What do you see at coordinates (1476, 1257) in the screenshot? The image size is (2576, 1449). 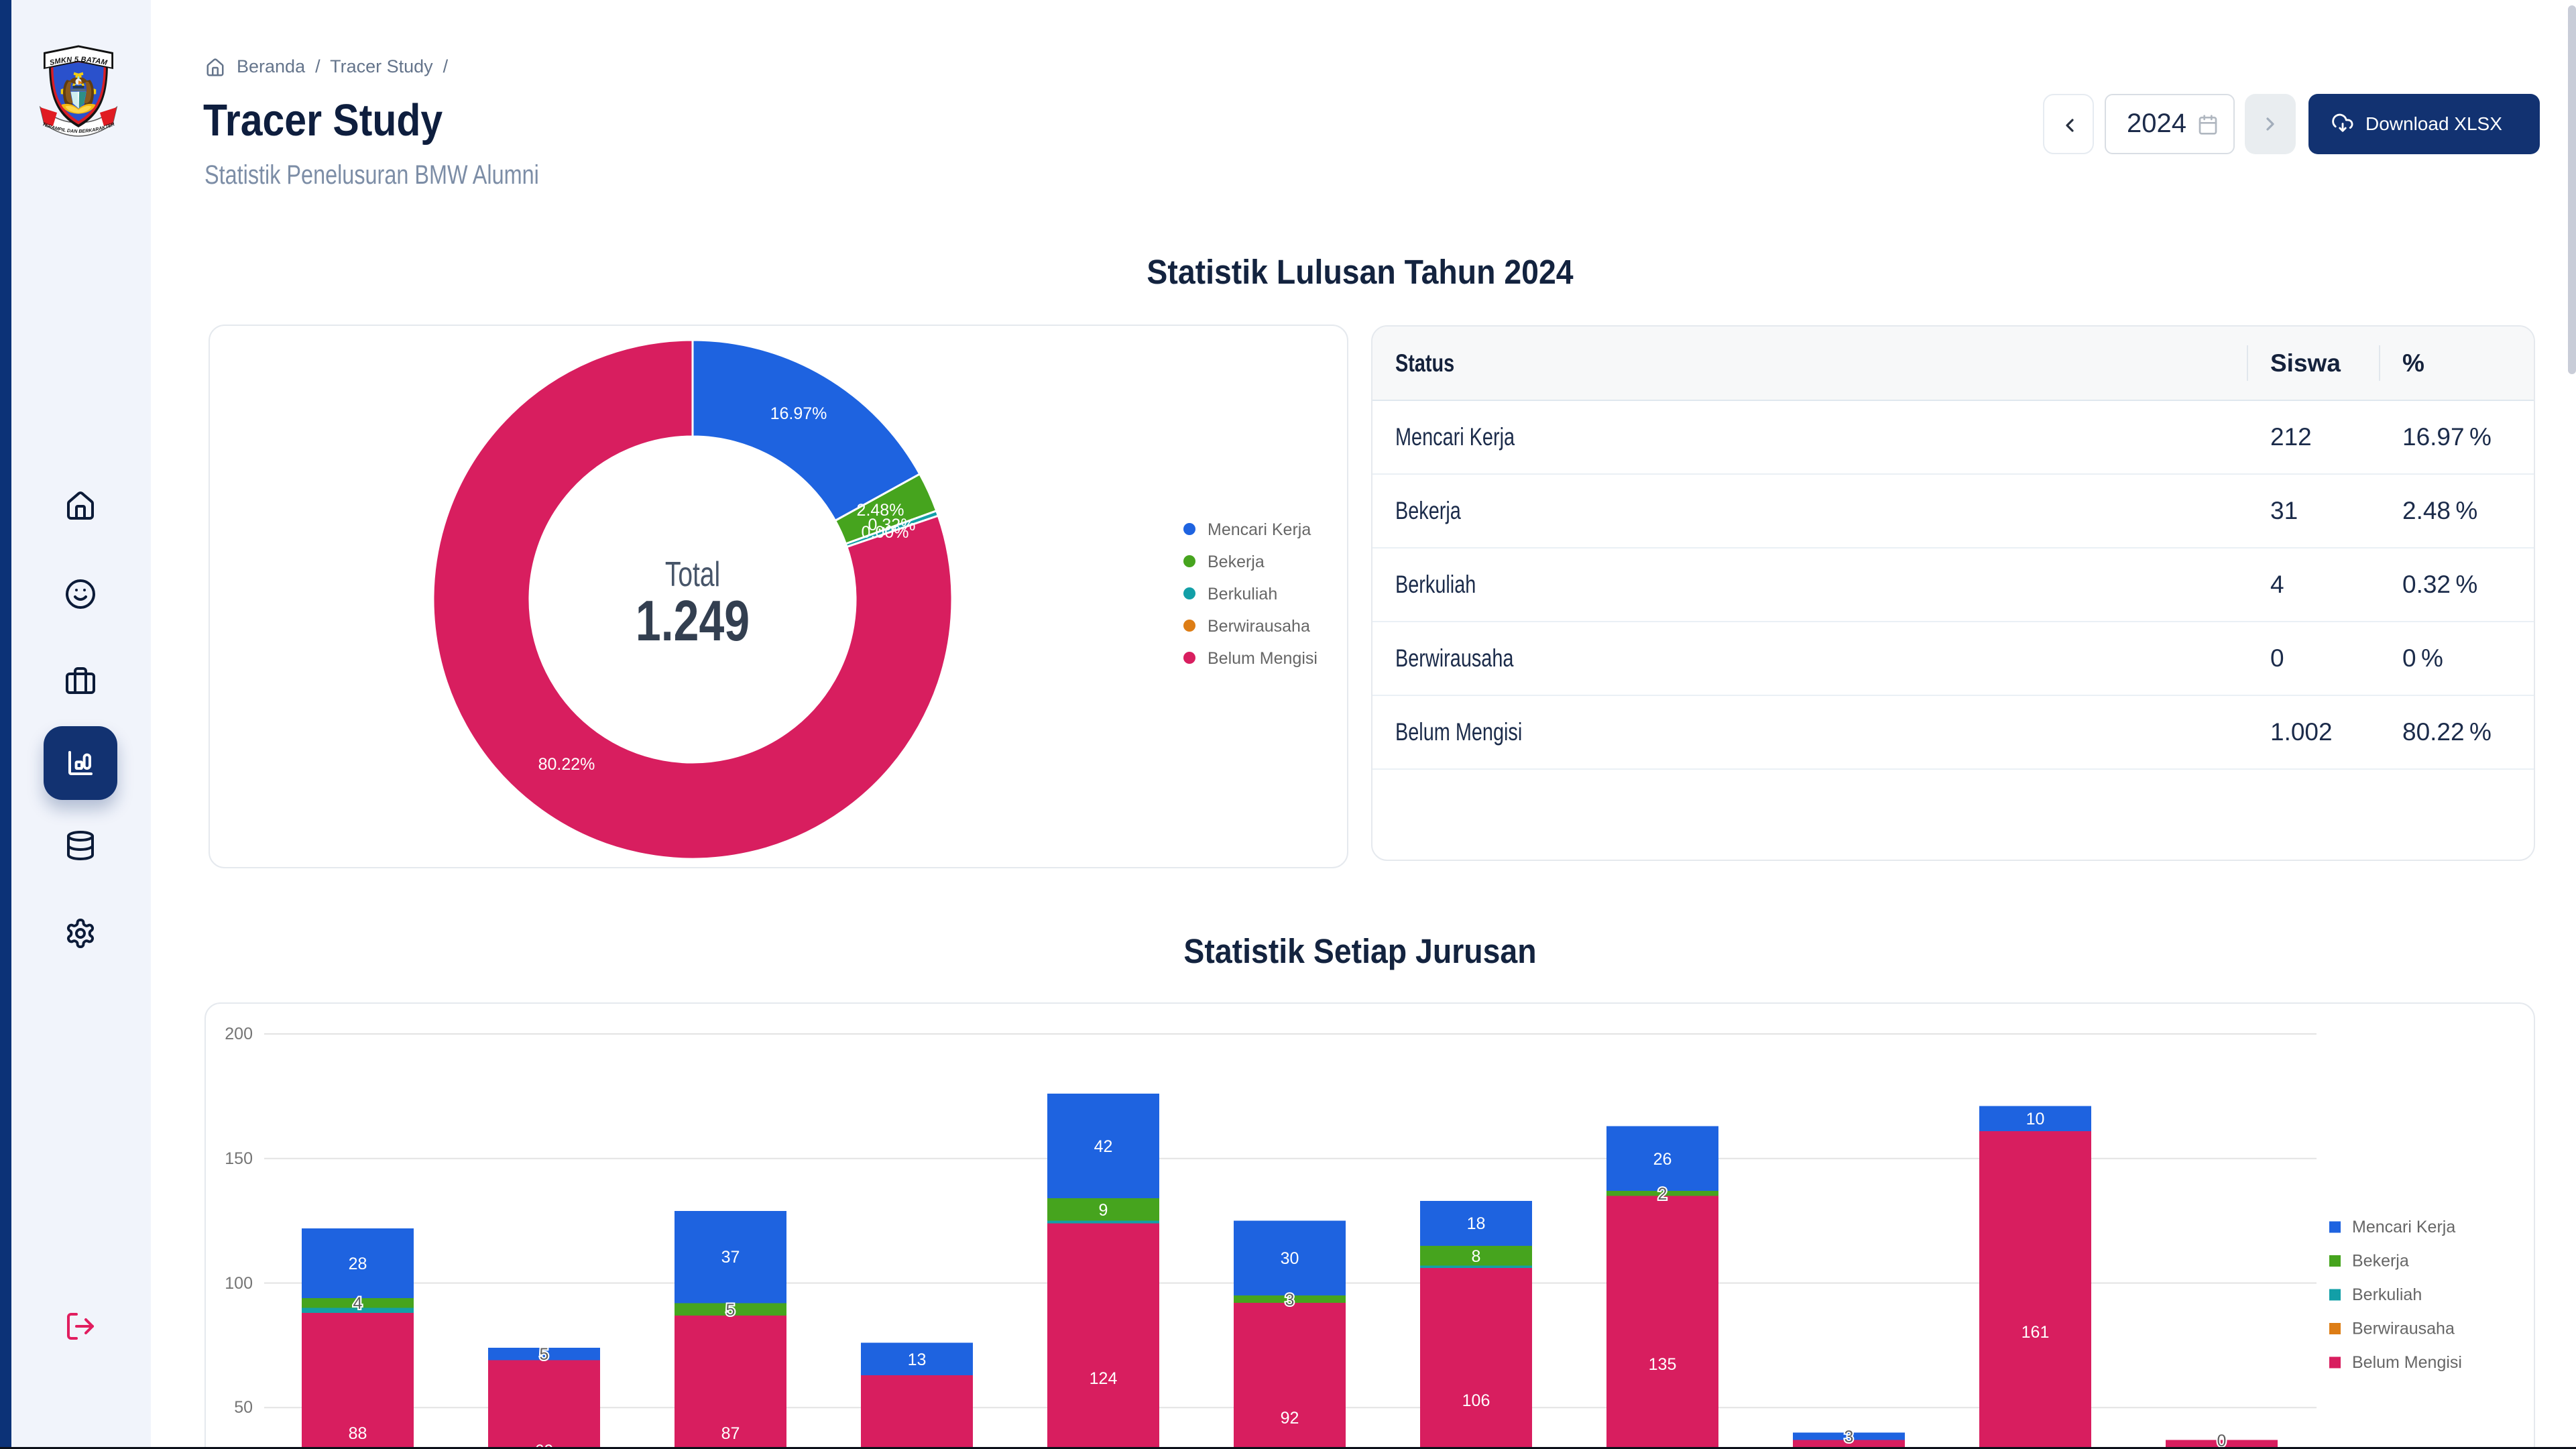 I see `svg-text: 8` at bounding box center [1476, 1257].